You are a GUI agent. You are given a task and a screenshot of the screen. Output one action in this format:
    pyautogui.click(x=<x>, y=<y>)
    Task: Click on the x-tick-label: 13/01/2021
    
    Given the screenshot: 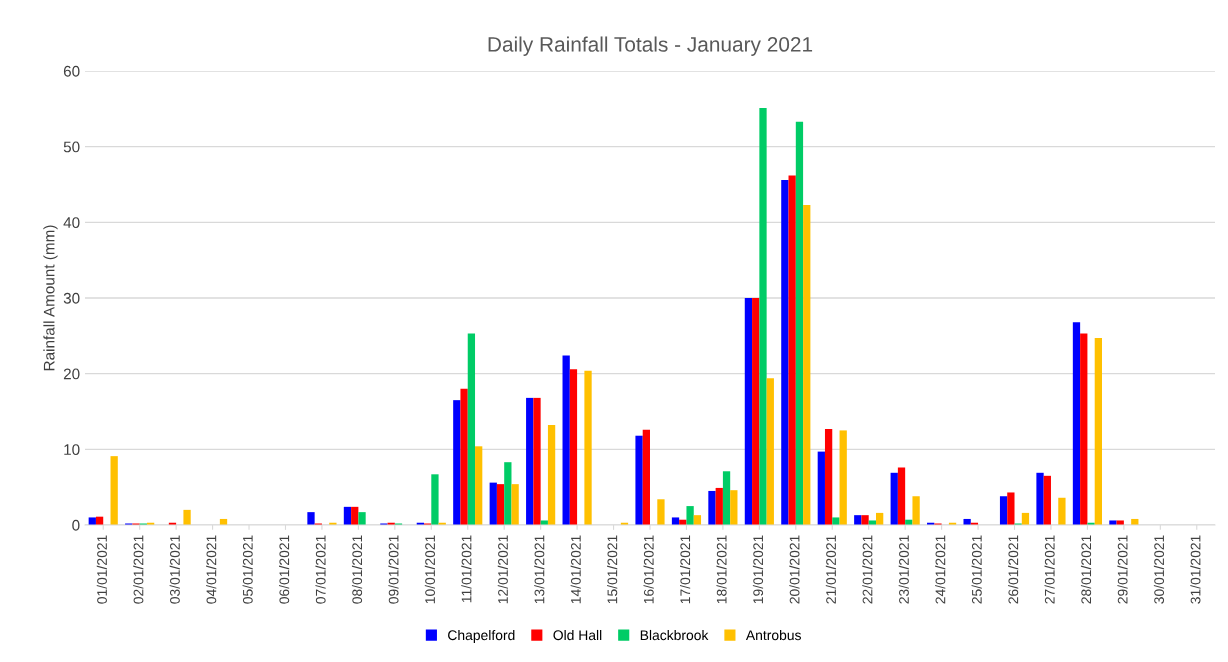 What is the action you would take?
    pyautogui.click(x=539, y=569)
    